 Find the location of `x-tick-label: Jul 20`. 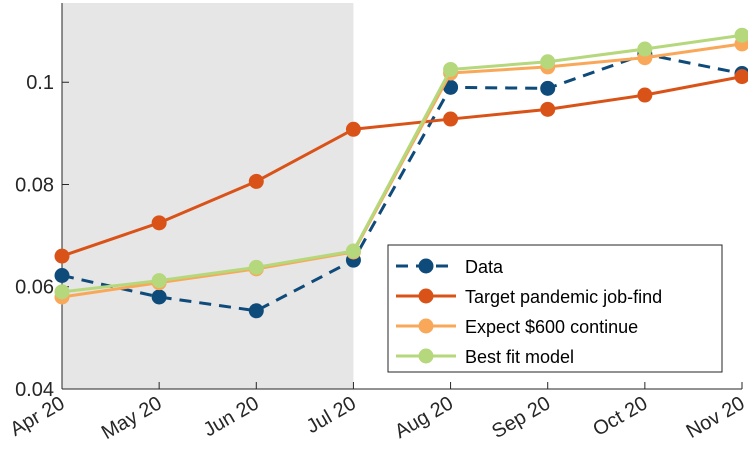

x-tick-label: Jul 20 is located at coordinates (331, 415).